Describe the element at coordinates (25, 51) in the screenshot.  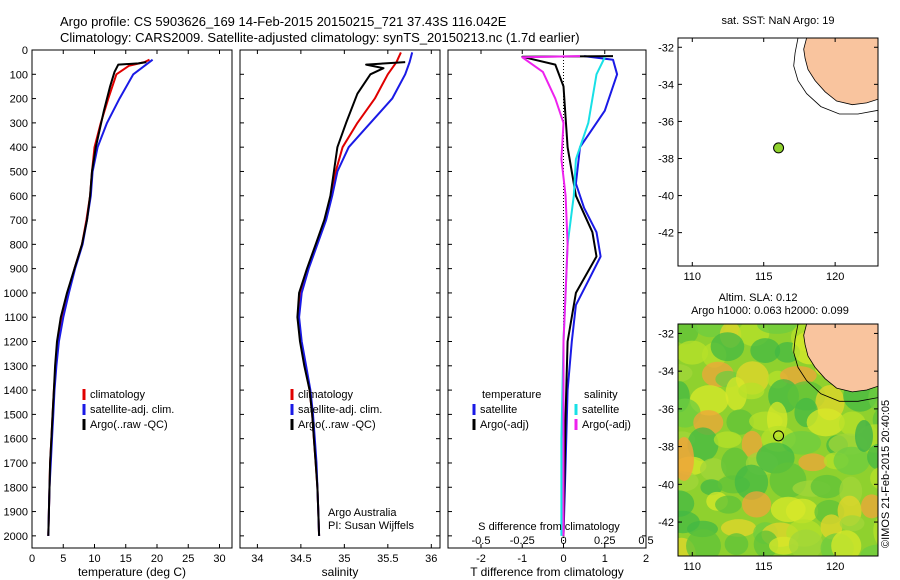
I see `depth-tick-label: 0` at that location.